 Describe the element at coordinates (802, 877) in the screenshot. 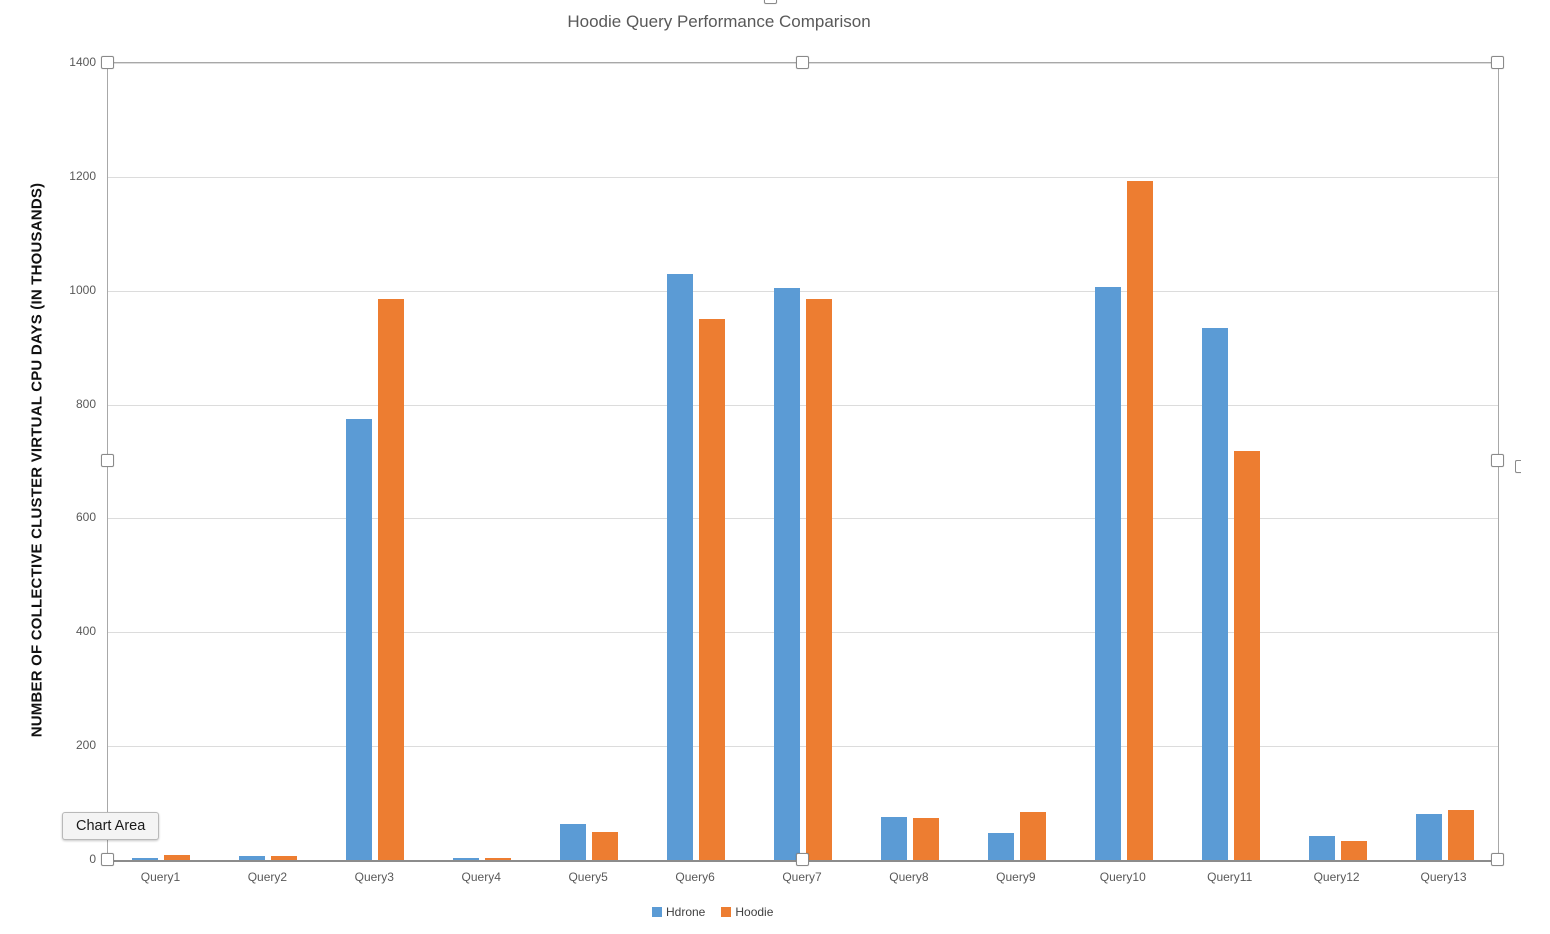

I see `x-tick-label: Query7` at that location.